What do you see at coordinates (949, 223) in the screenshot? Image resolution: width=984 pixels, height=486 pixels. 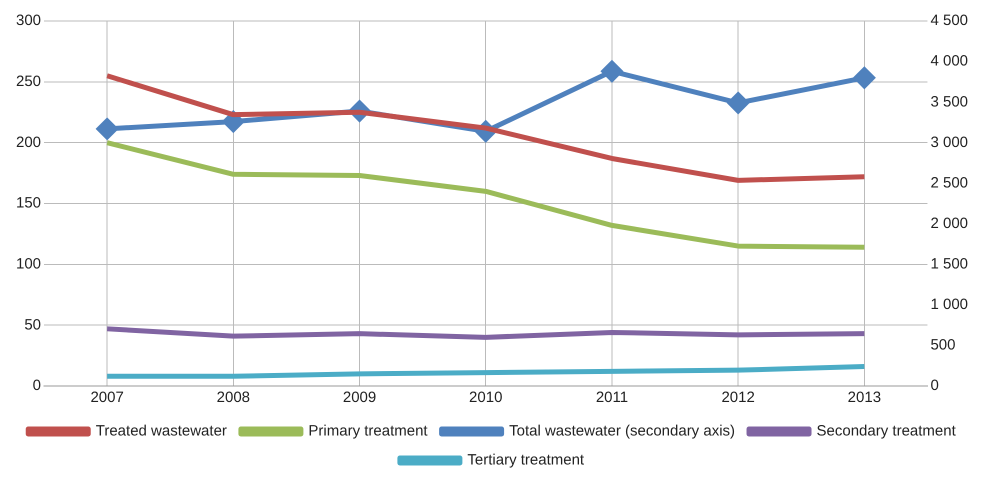 I see `y2-tick-label: 2 000` at bounding box center [949, 223].